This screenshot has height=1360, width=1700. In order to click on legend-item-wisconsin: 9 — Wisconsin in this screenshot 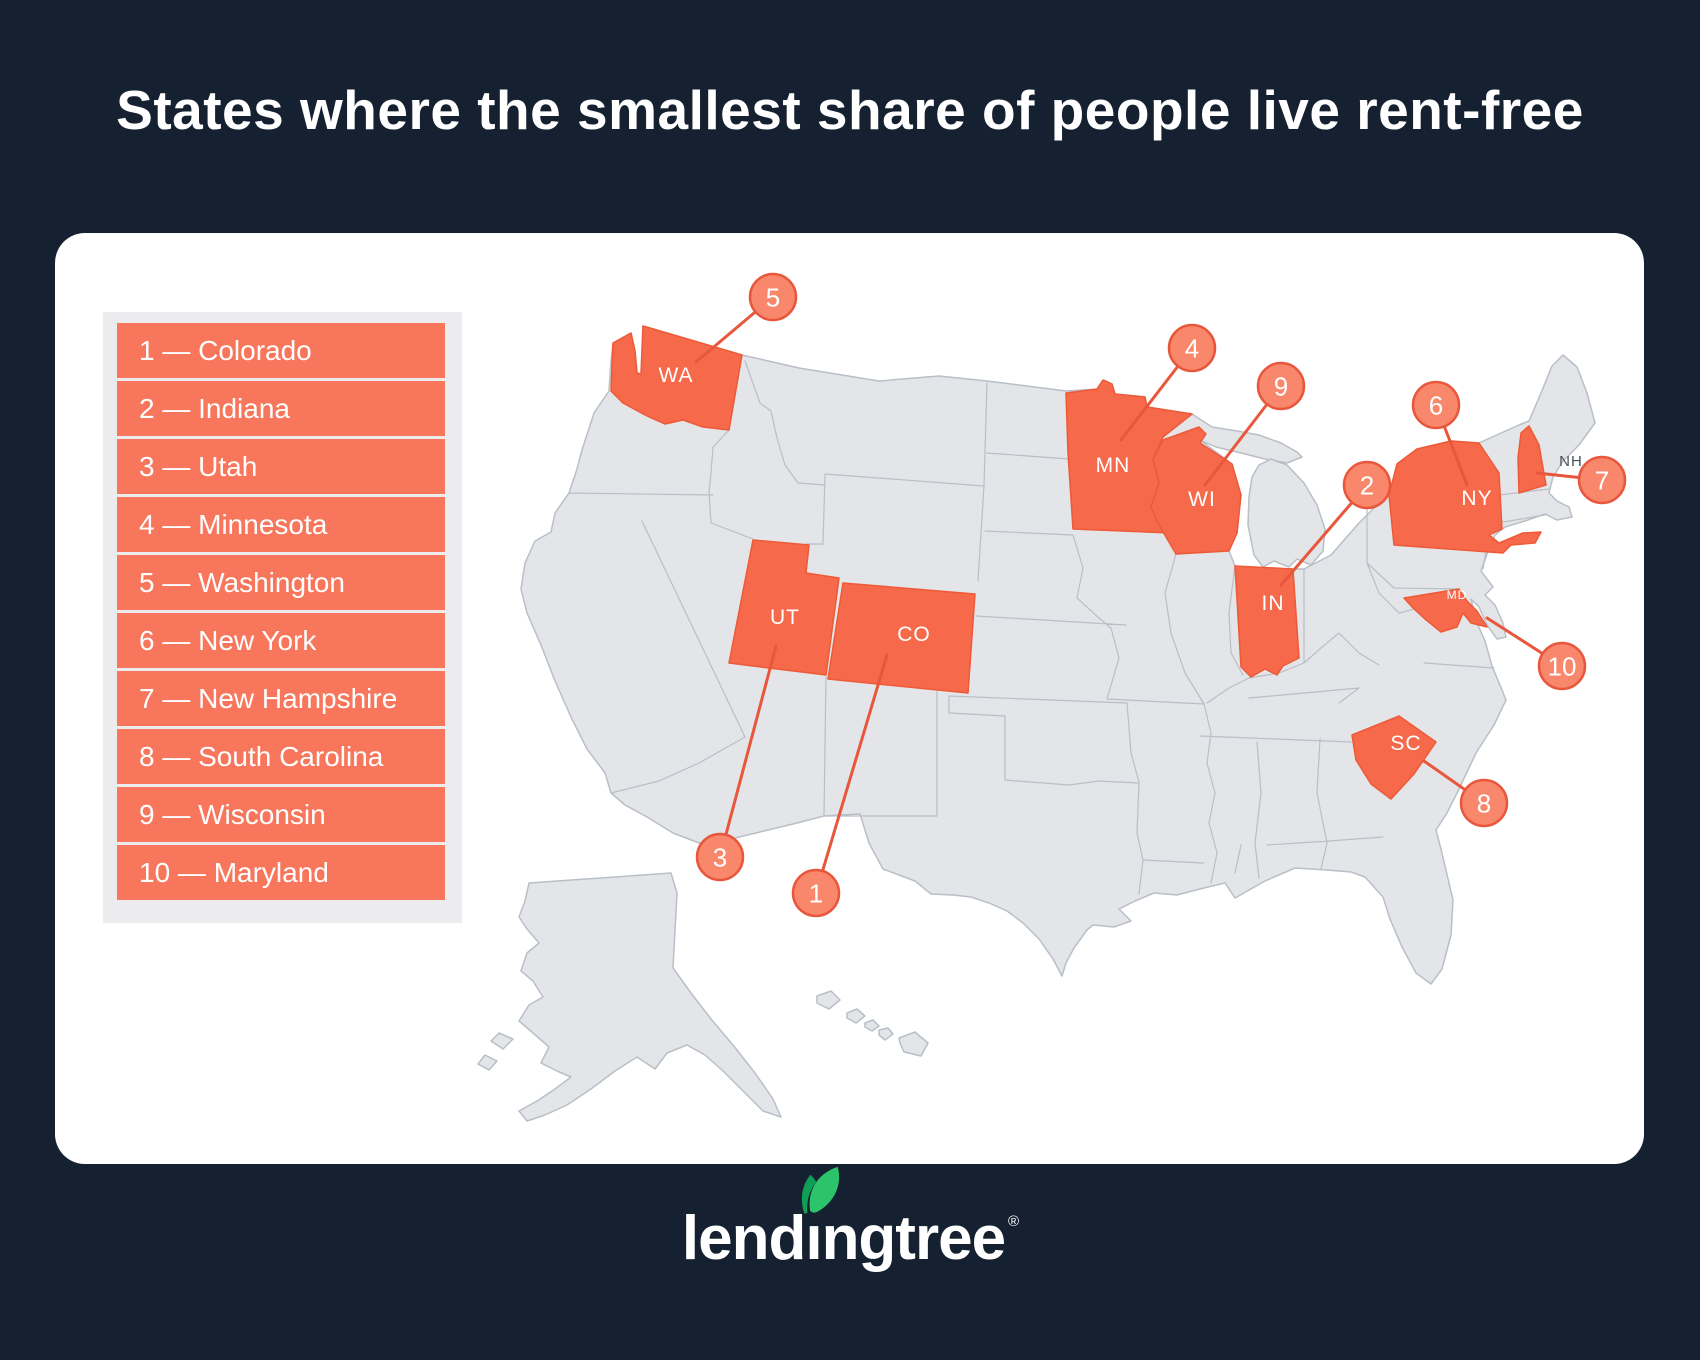, I will do `click(281, 814)`.